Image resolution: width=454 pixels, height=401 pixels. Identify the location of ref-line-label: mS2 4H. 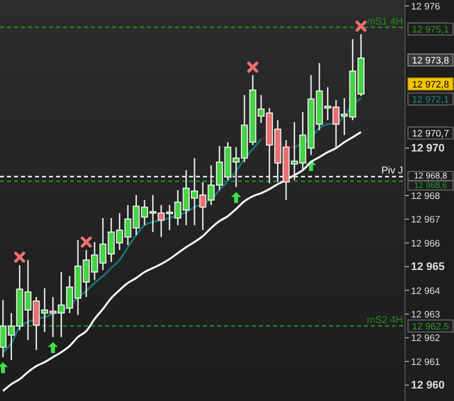
(384, 320).